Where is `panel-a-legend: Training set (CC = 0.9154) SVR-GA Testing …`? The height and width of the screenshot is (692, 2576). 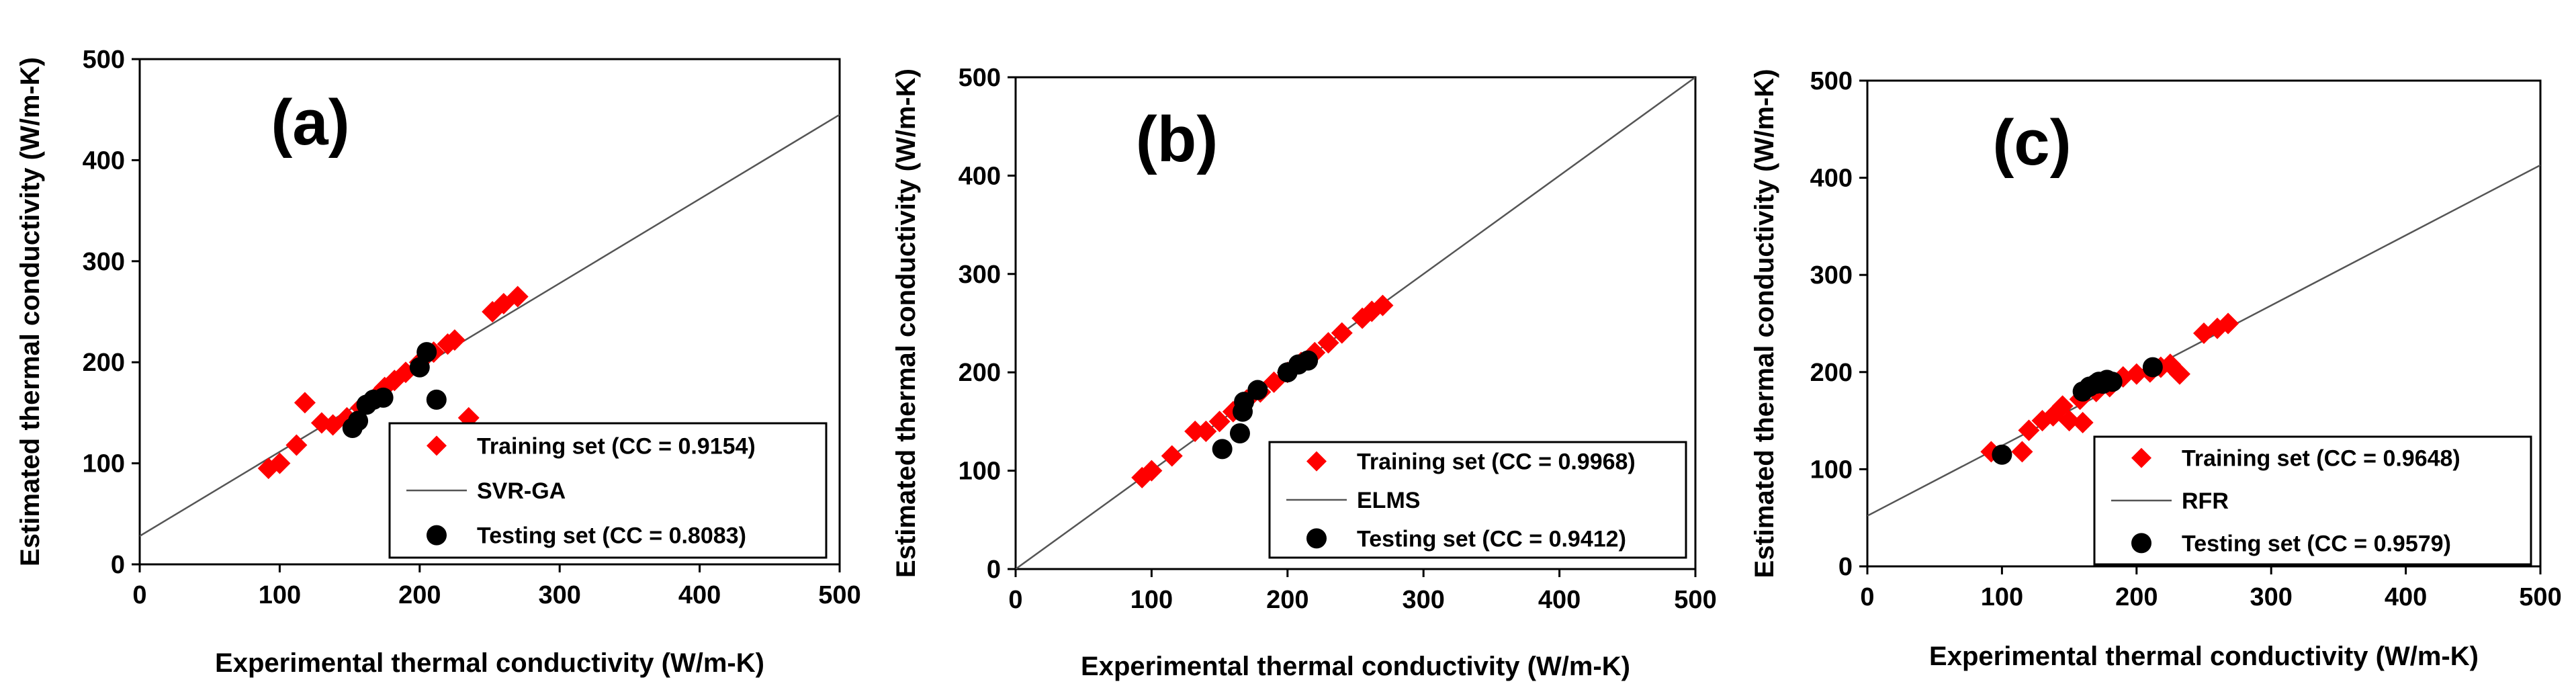 panel-a-legend: Training set (CC = 0.9154) SVR-GA Testing … is located at coordinates (608, 490).